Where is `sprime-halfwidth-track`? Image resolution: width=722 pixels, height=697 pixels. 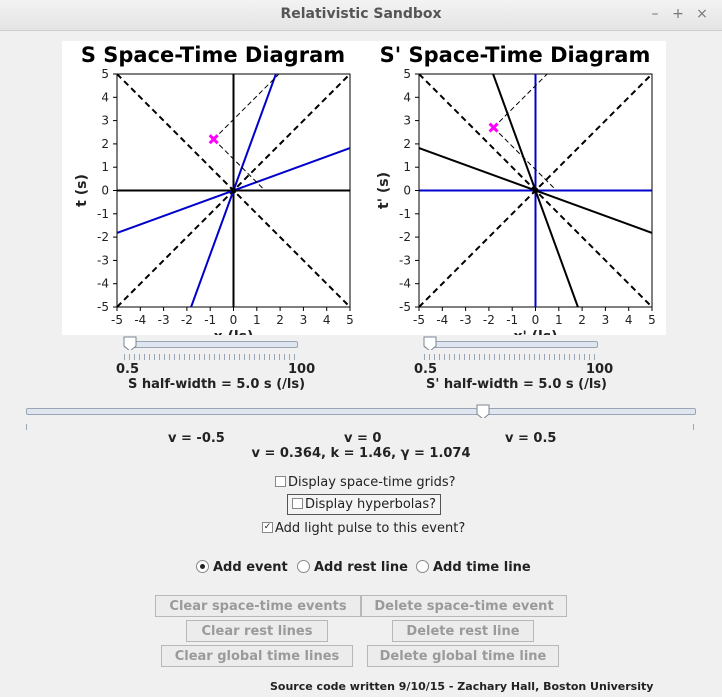
sprime-halfwidth-track is located at coordinates (511, 344).